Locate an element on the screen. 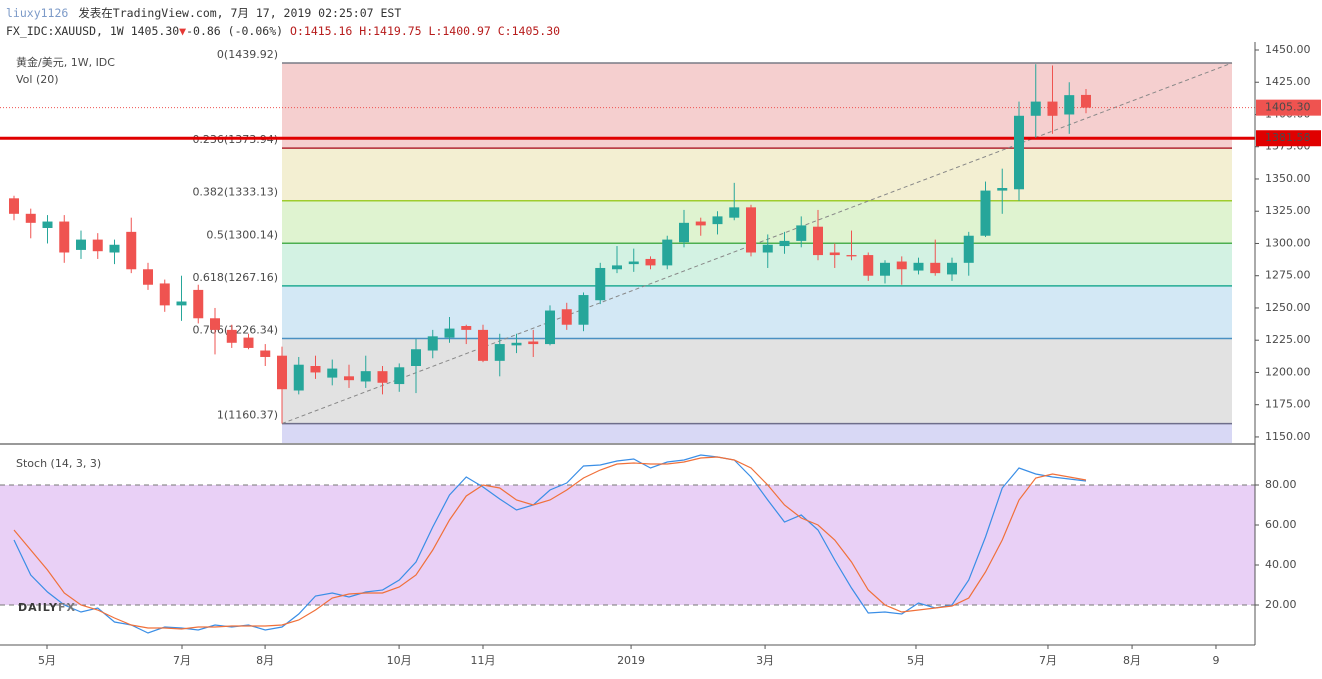  ohlc: O:1415.16 H:1419.75 L:1400.97 C:1405.30 is located at coordinates (425, 31).